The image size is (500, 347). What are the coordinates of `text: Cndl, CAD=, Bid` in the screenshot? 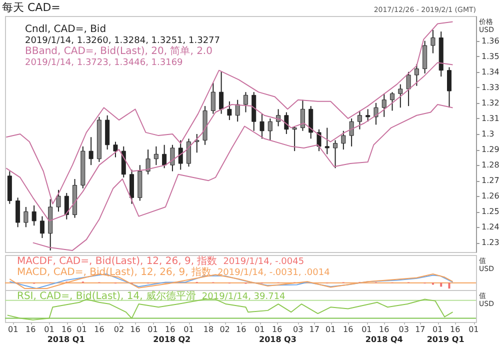 It's located at (65, 29).